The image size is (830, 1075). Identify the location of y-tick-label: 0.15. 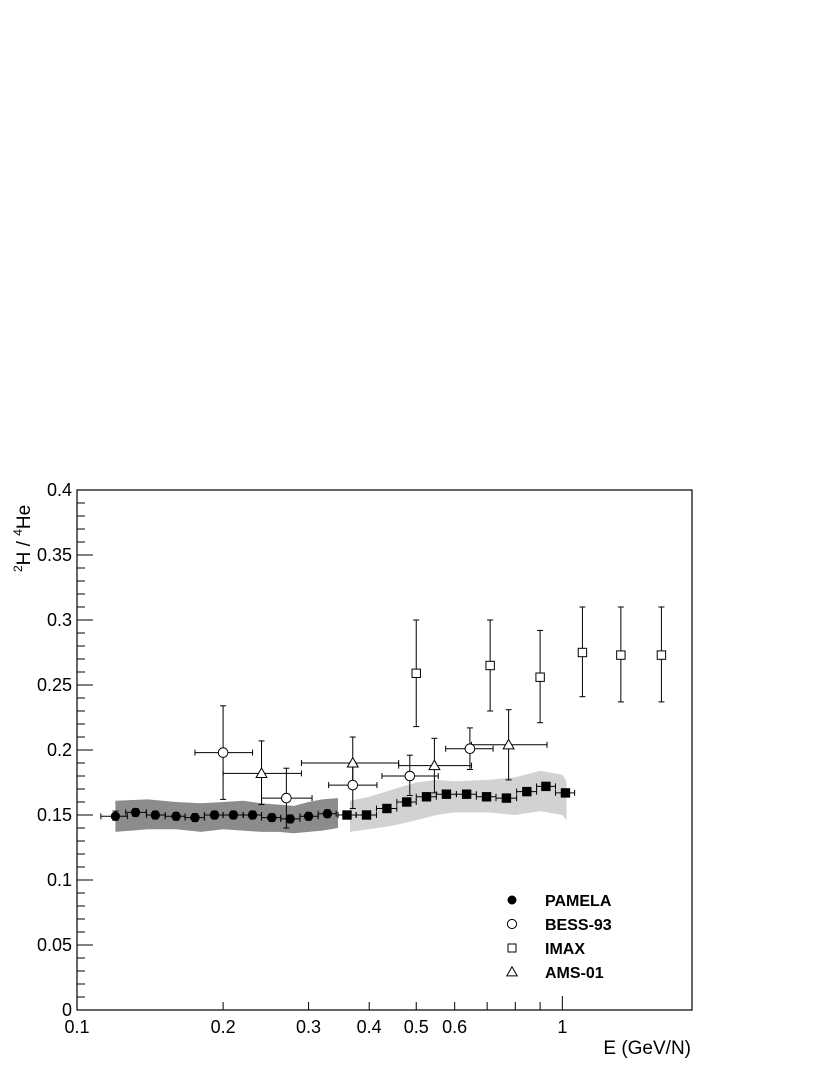
(54, 815).